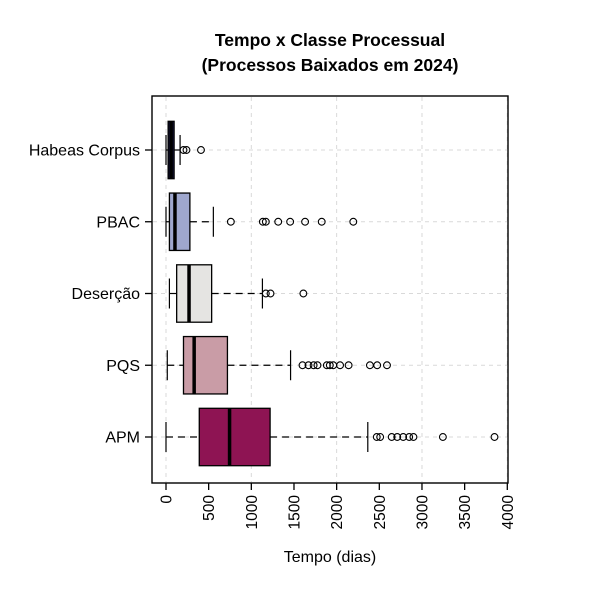  What do you see at coordinates (106, 294) in the screenshot?
I see `y-tick-label-desercao: Deserção` at bounding box center [106, 294].